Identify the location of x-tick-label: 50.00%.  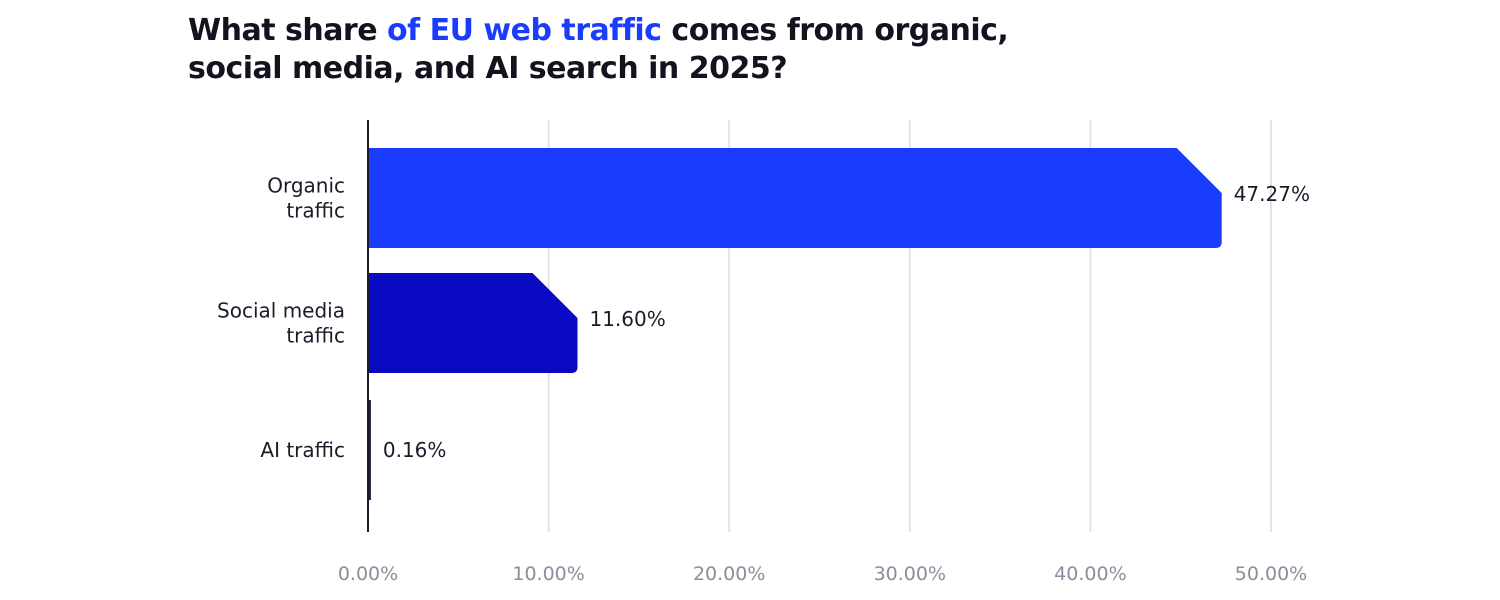
(1271, 574).